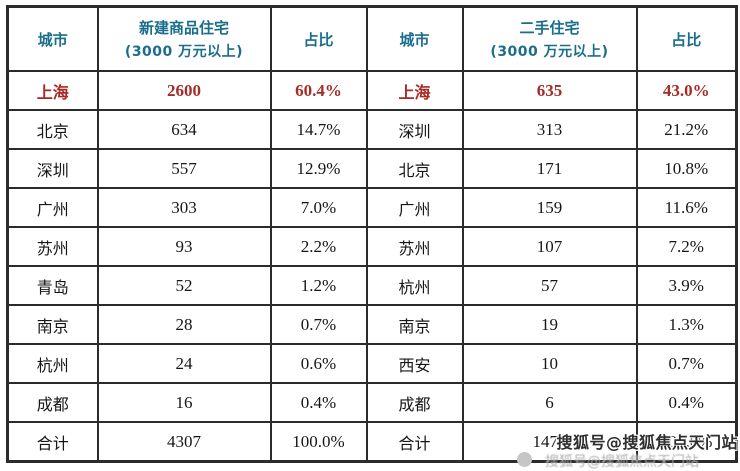  I want to click on table-row: 杭州 24 0.6% 西安 10 0.7%, so click(372, 363).